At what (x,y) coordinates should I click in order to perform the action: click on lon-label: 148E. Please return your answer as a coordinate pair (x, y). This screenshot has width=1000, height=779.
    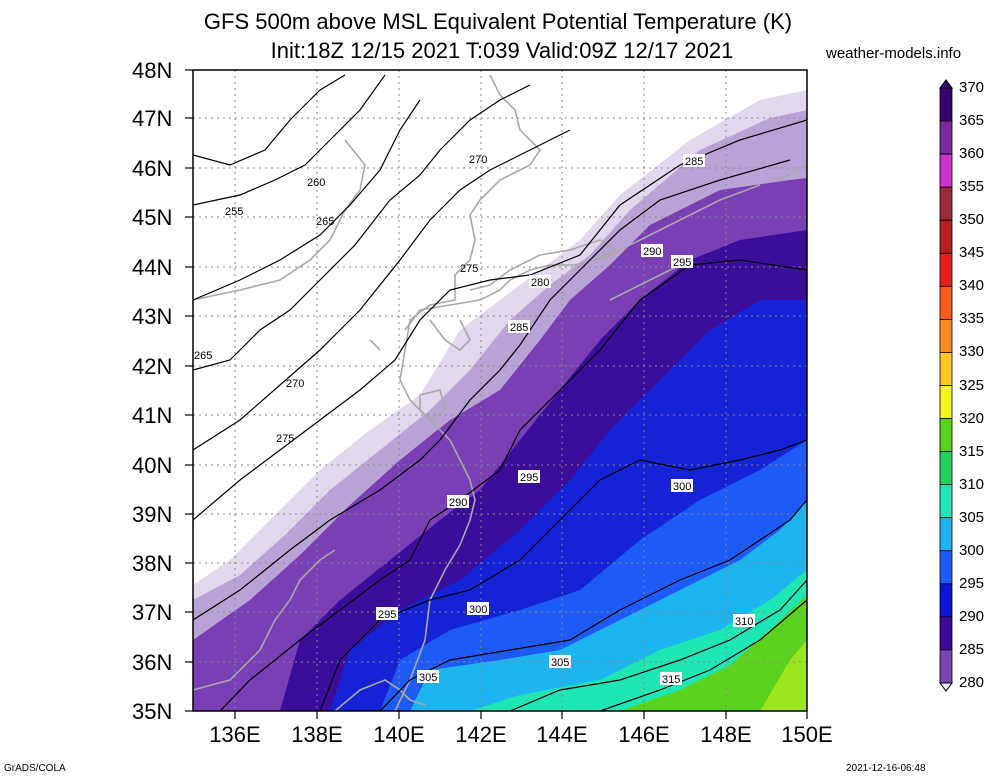
    Looking at the image, I should click on (726, 734).